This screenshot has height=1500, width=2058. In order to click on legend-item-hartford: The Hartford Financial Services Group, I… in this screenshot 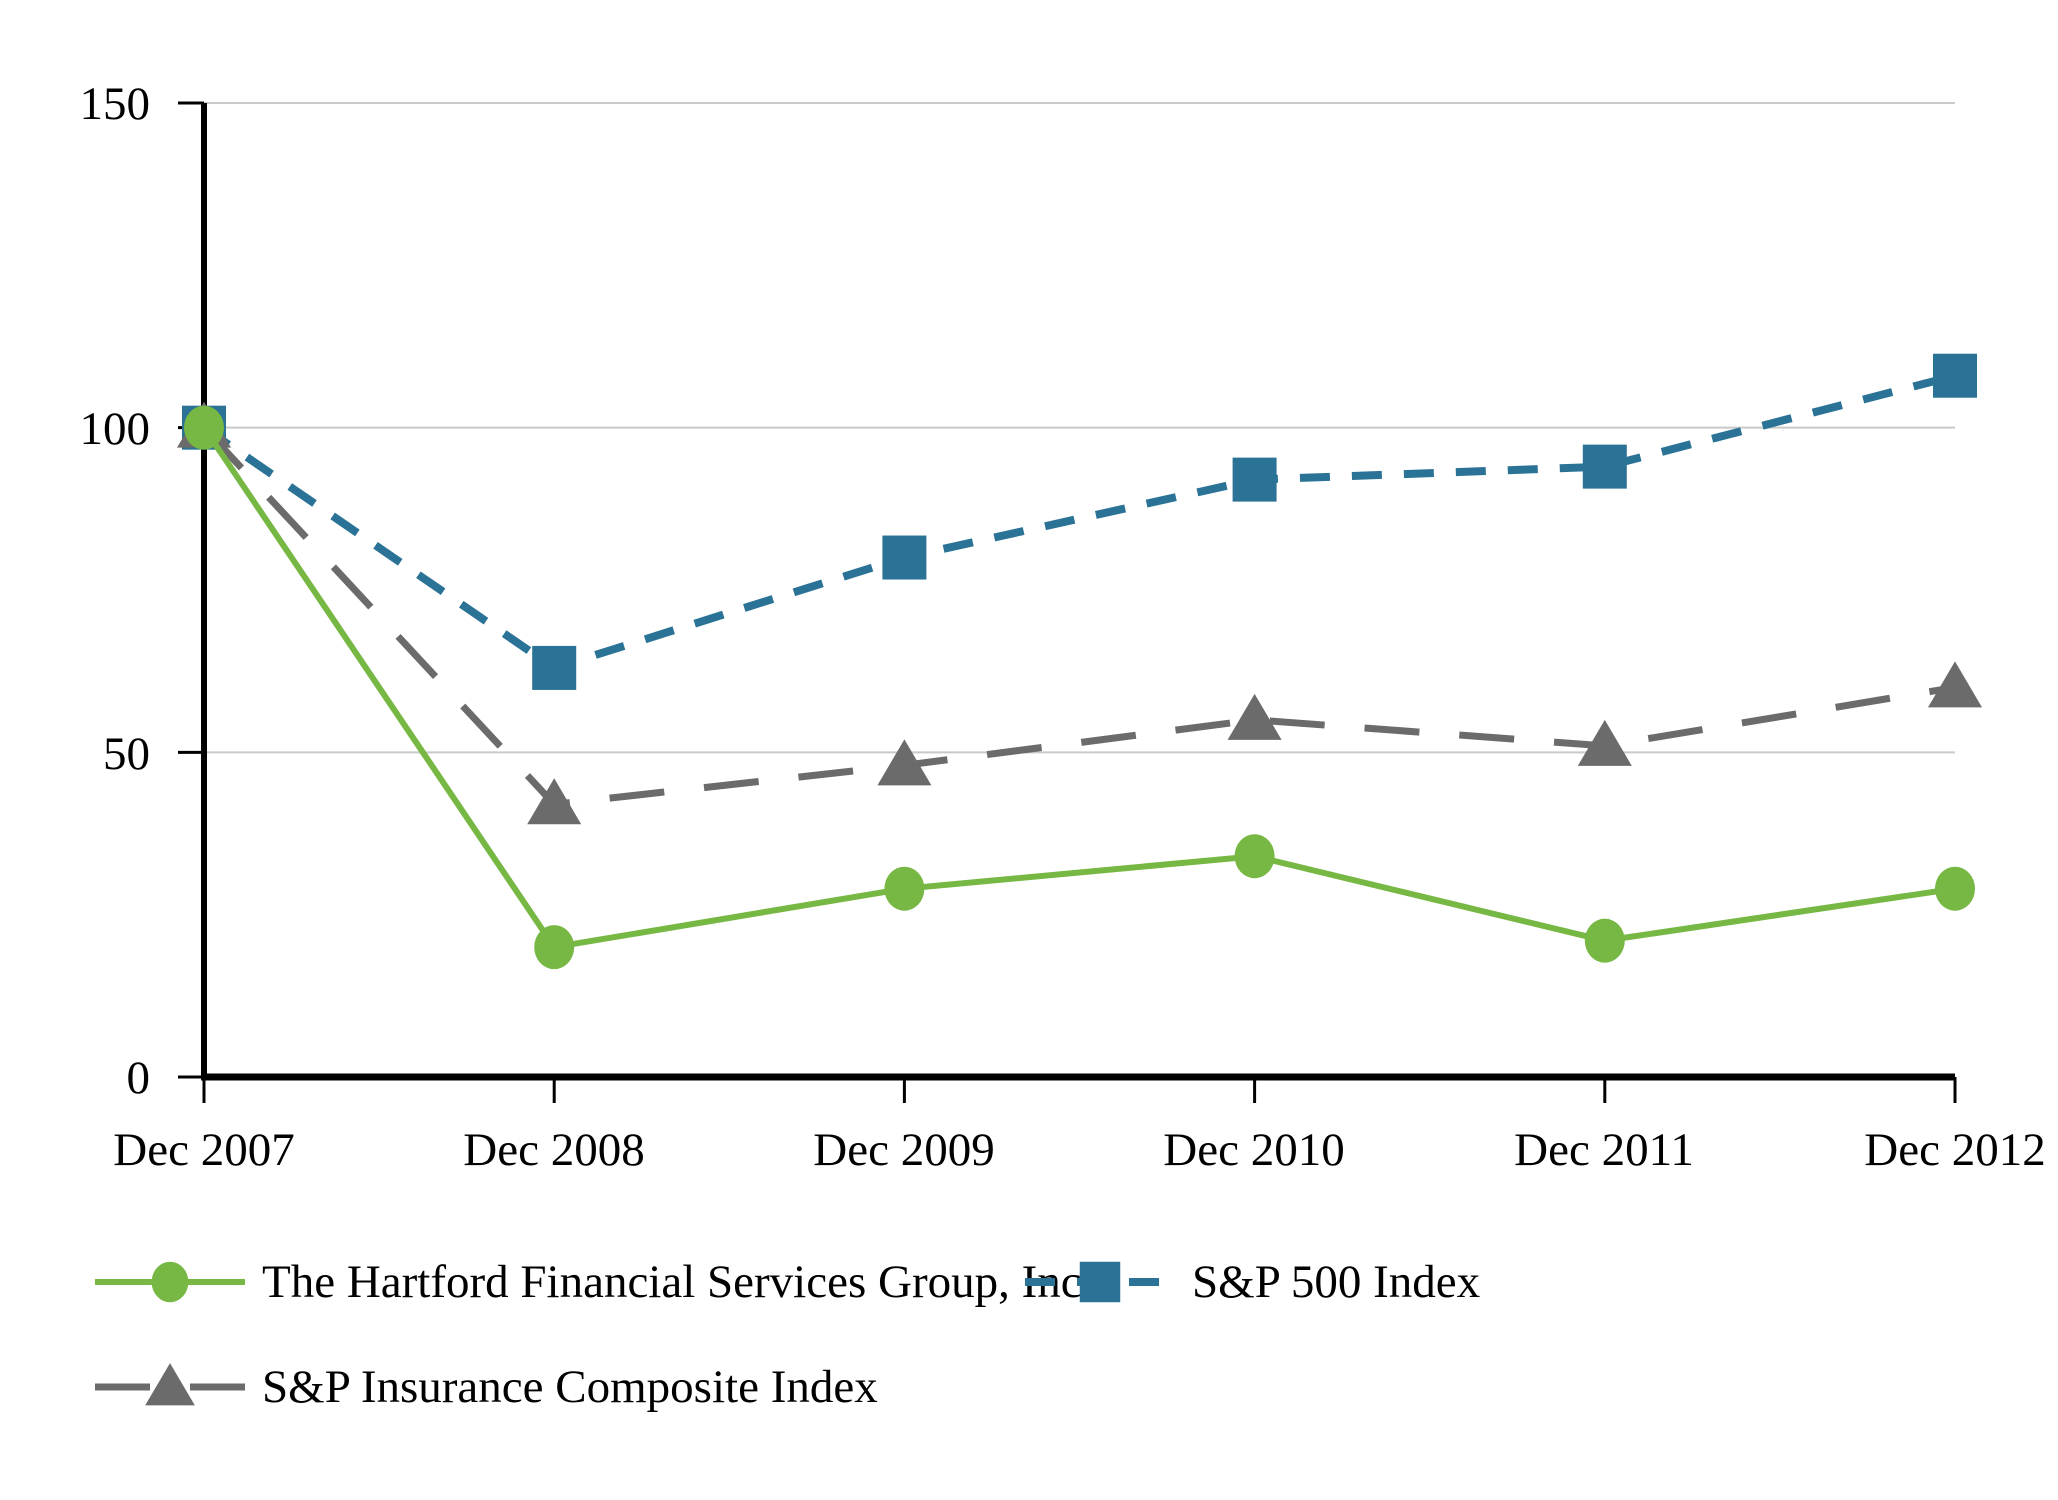, I will do `click(594, 1282)`.